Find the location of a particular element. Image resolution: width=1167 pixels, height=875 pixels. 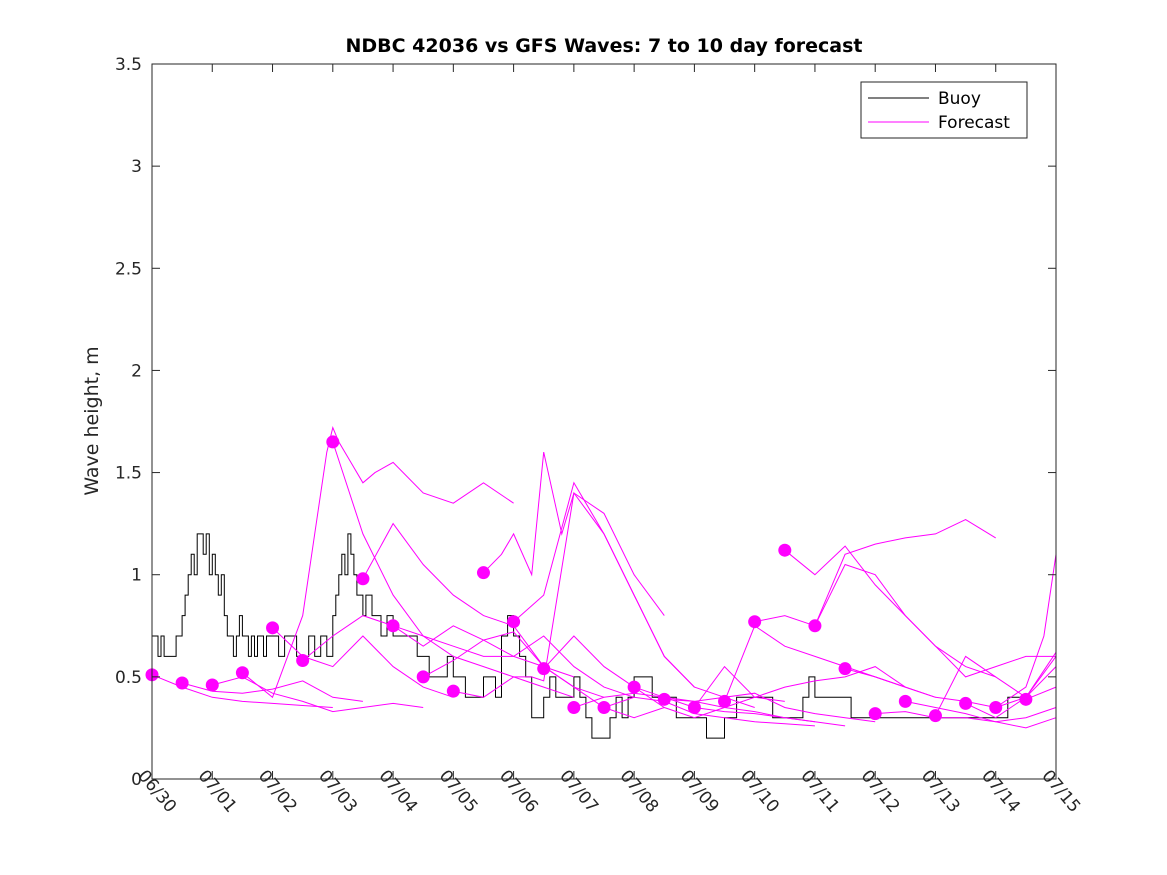

x-tick-label: 07/12 is located at coordinates (880, 791).